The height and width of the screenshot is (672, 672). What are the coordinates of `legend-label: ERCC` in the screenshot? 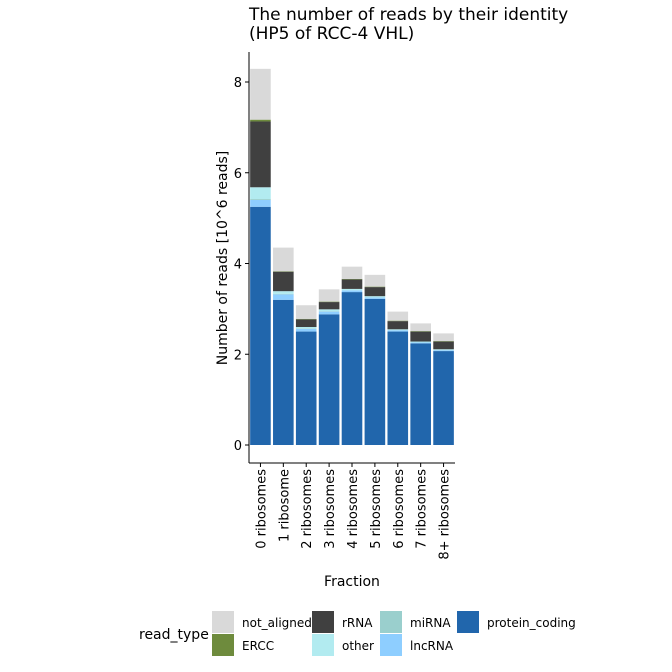 It's located at (258, 646).